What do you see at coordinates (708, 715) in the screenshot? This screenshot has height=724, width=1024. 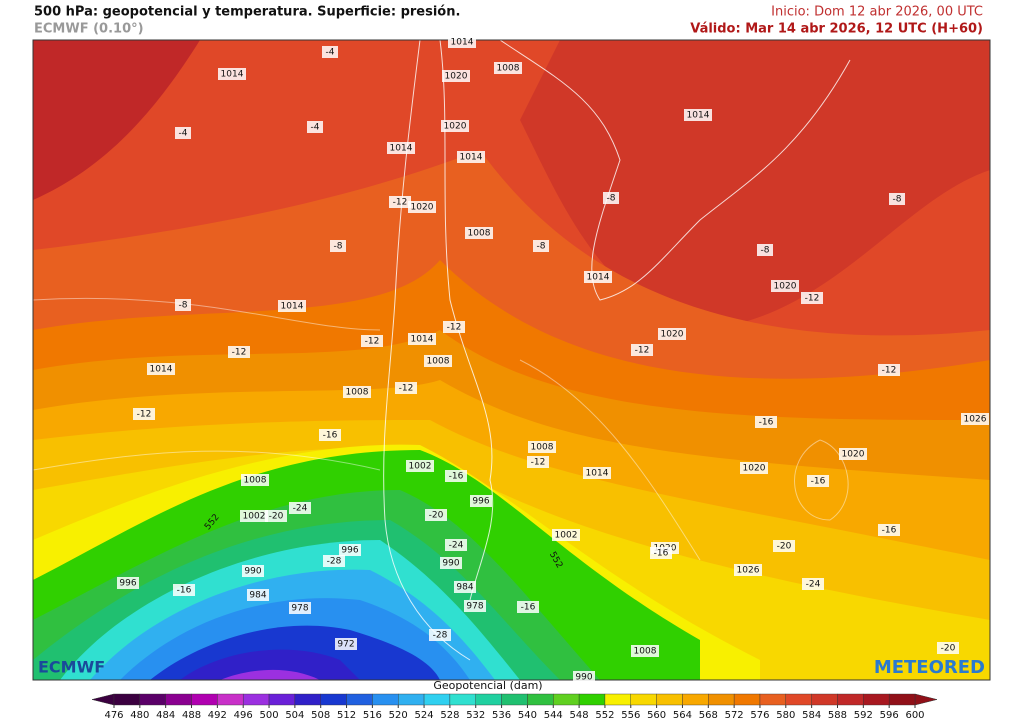 I see `colorbar-tick-label: 568` at bounding box center [708, 715].